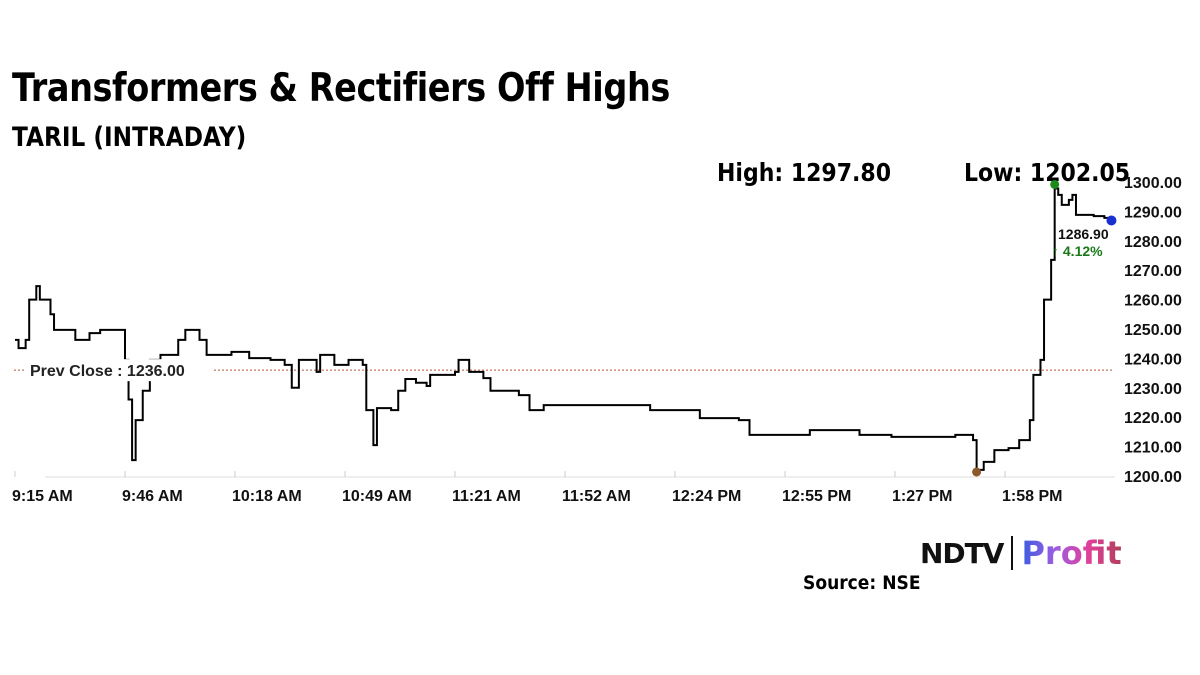 This screenshot has height=675, width=1200. What do you see at coordinates (1111, 220) in the screenshot?
I see `last-price-marker` at bounding box center [1111, 220].